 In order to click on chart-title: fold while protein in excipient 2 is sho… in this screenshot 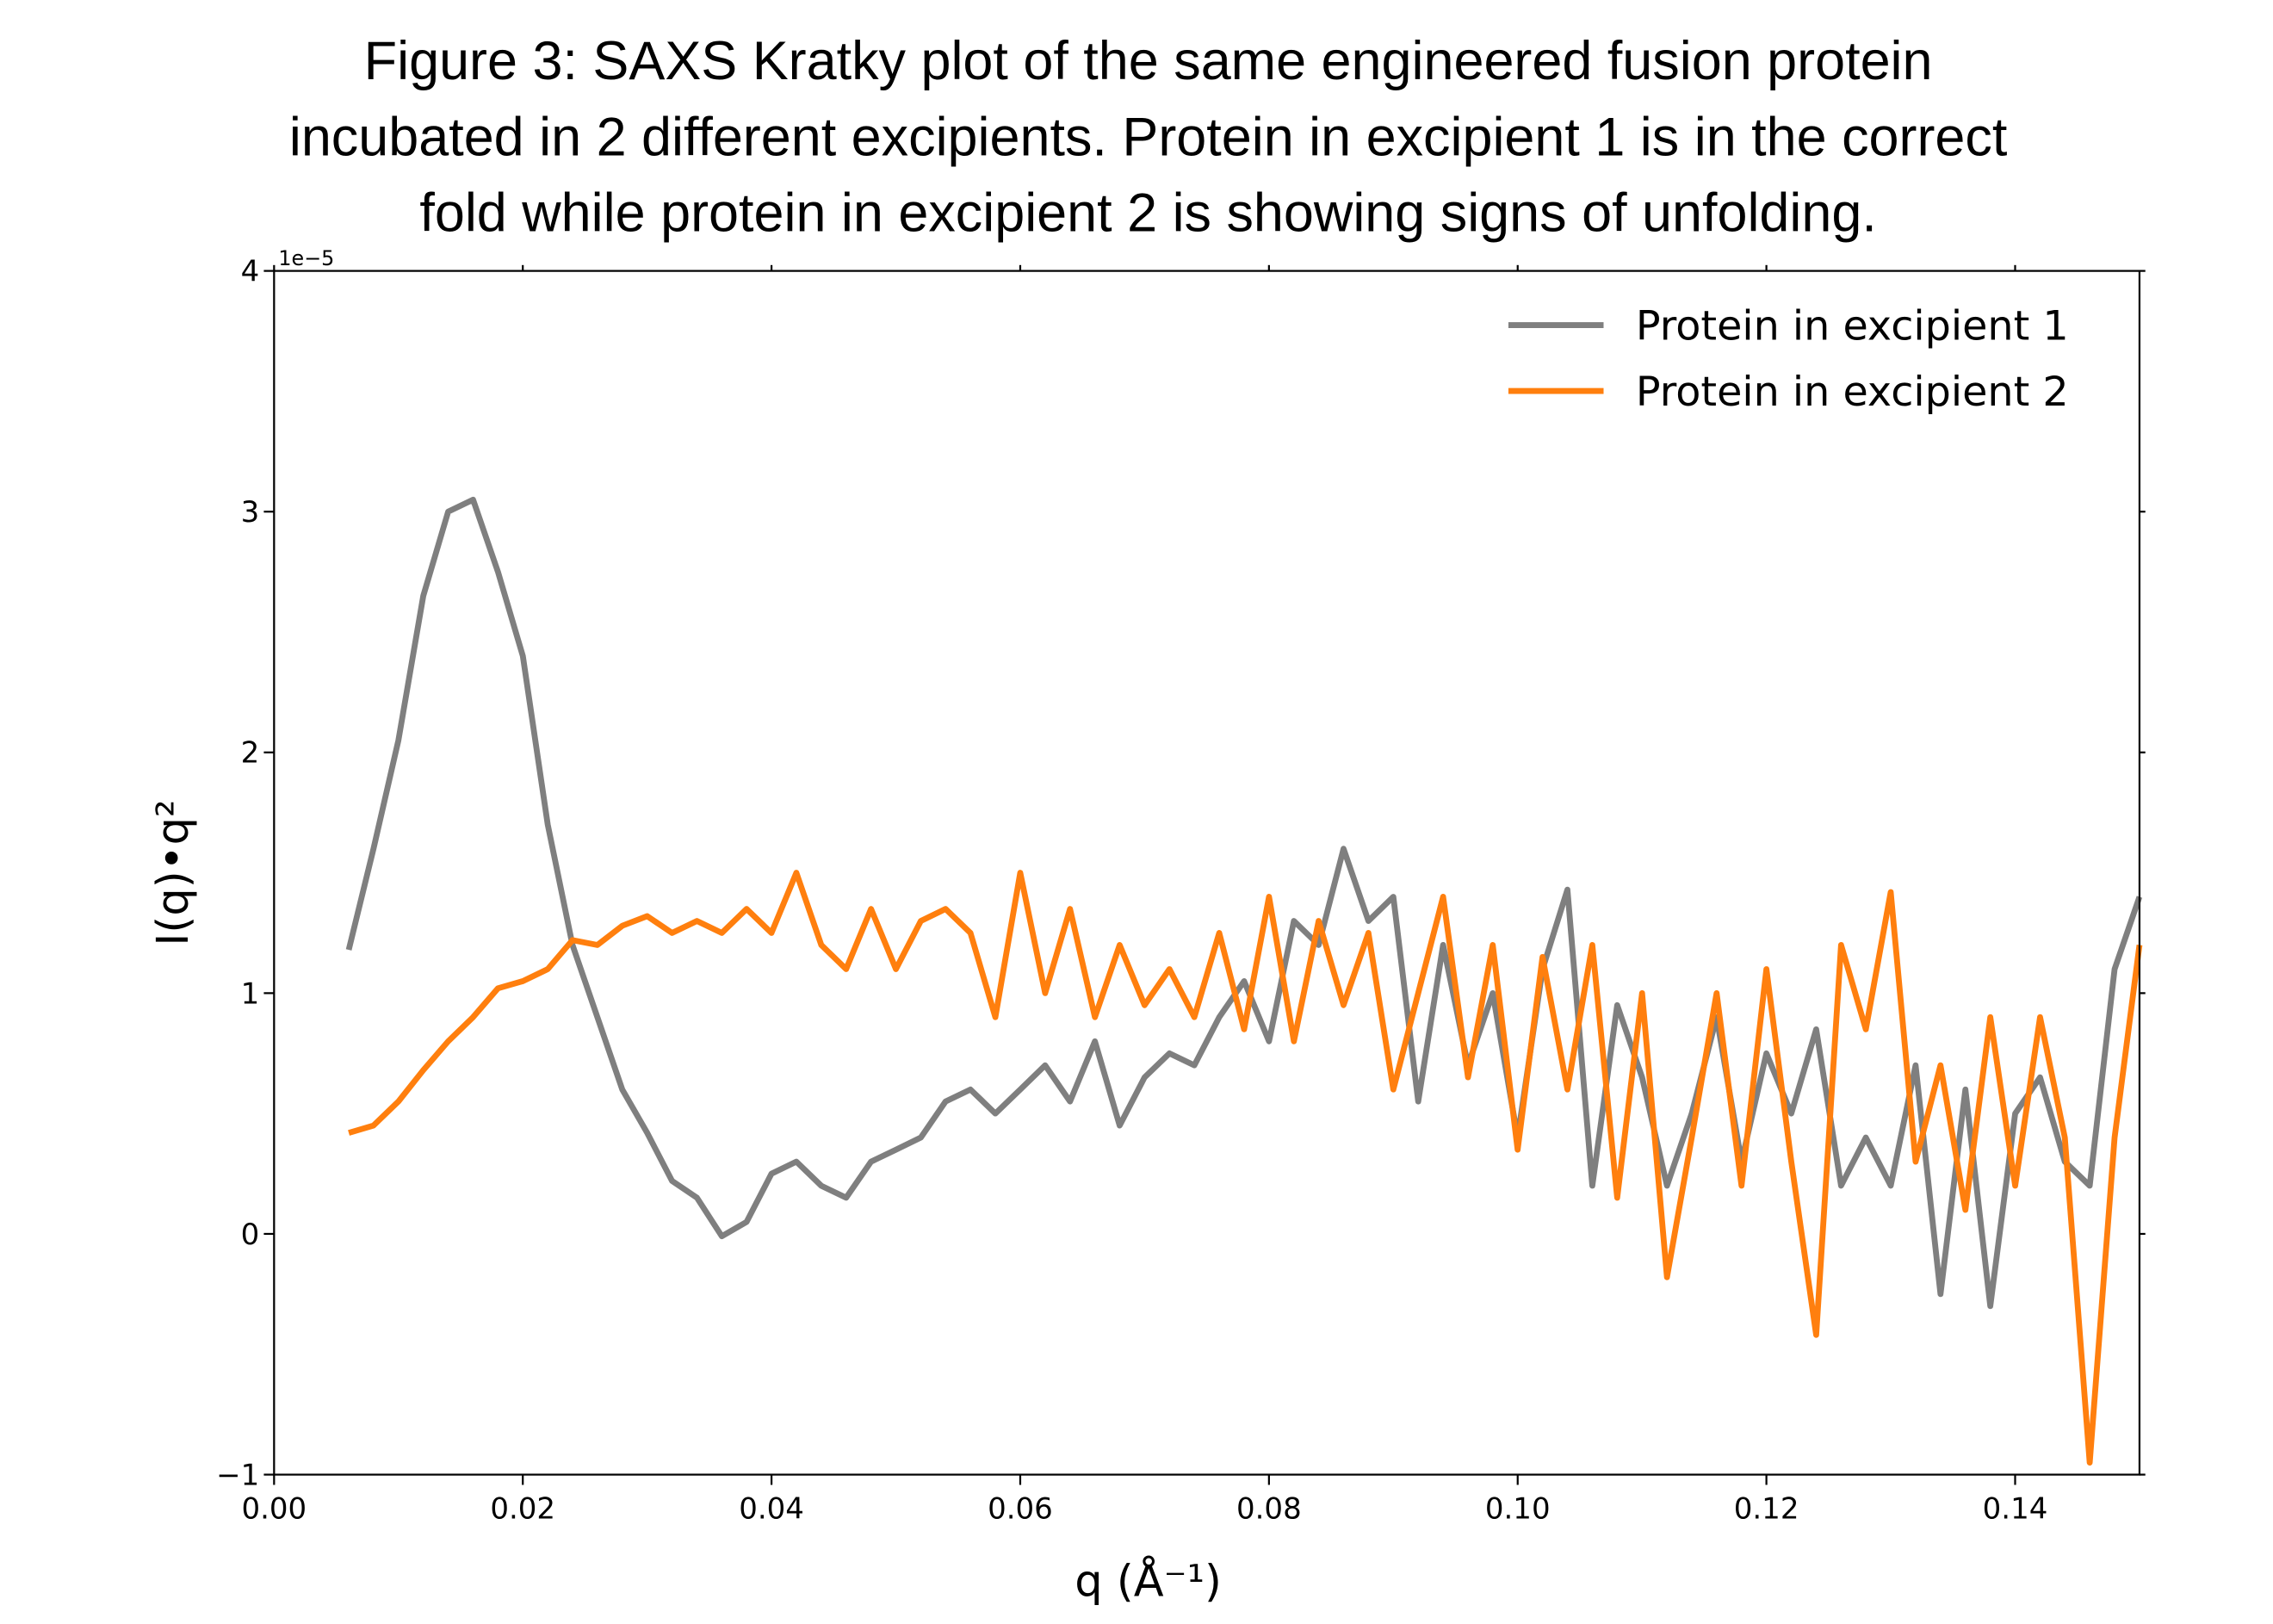, I will do `click(1147, 213)`.